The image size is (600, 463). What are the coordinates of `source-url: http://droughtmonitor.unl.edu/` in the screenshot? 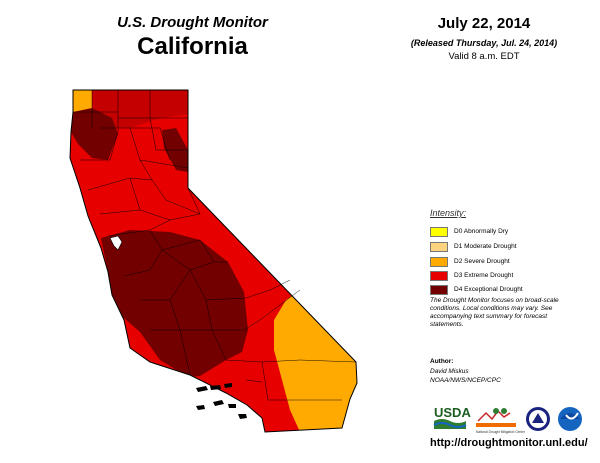 It's located at (509, 443).